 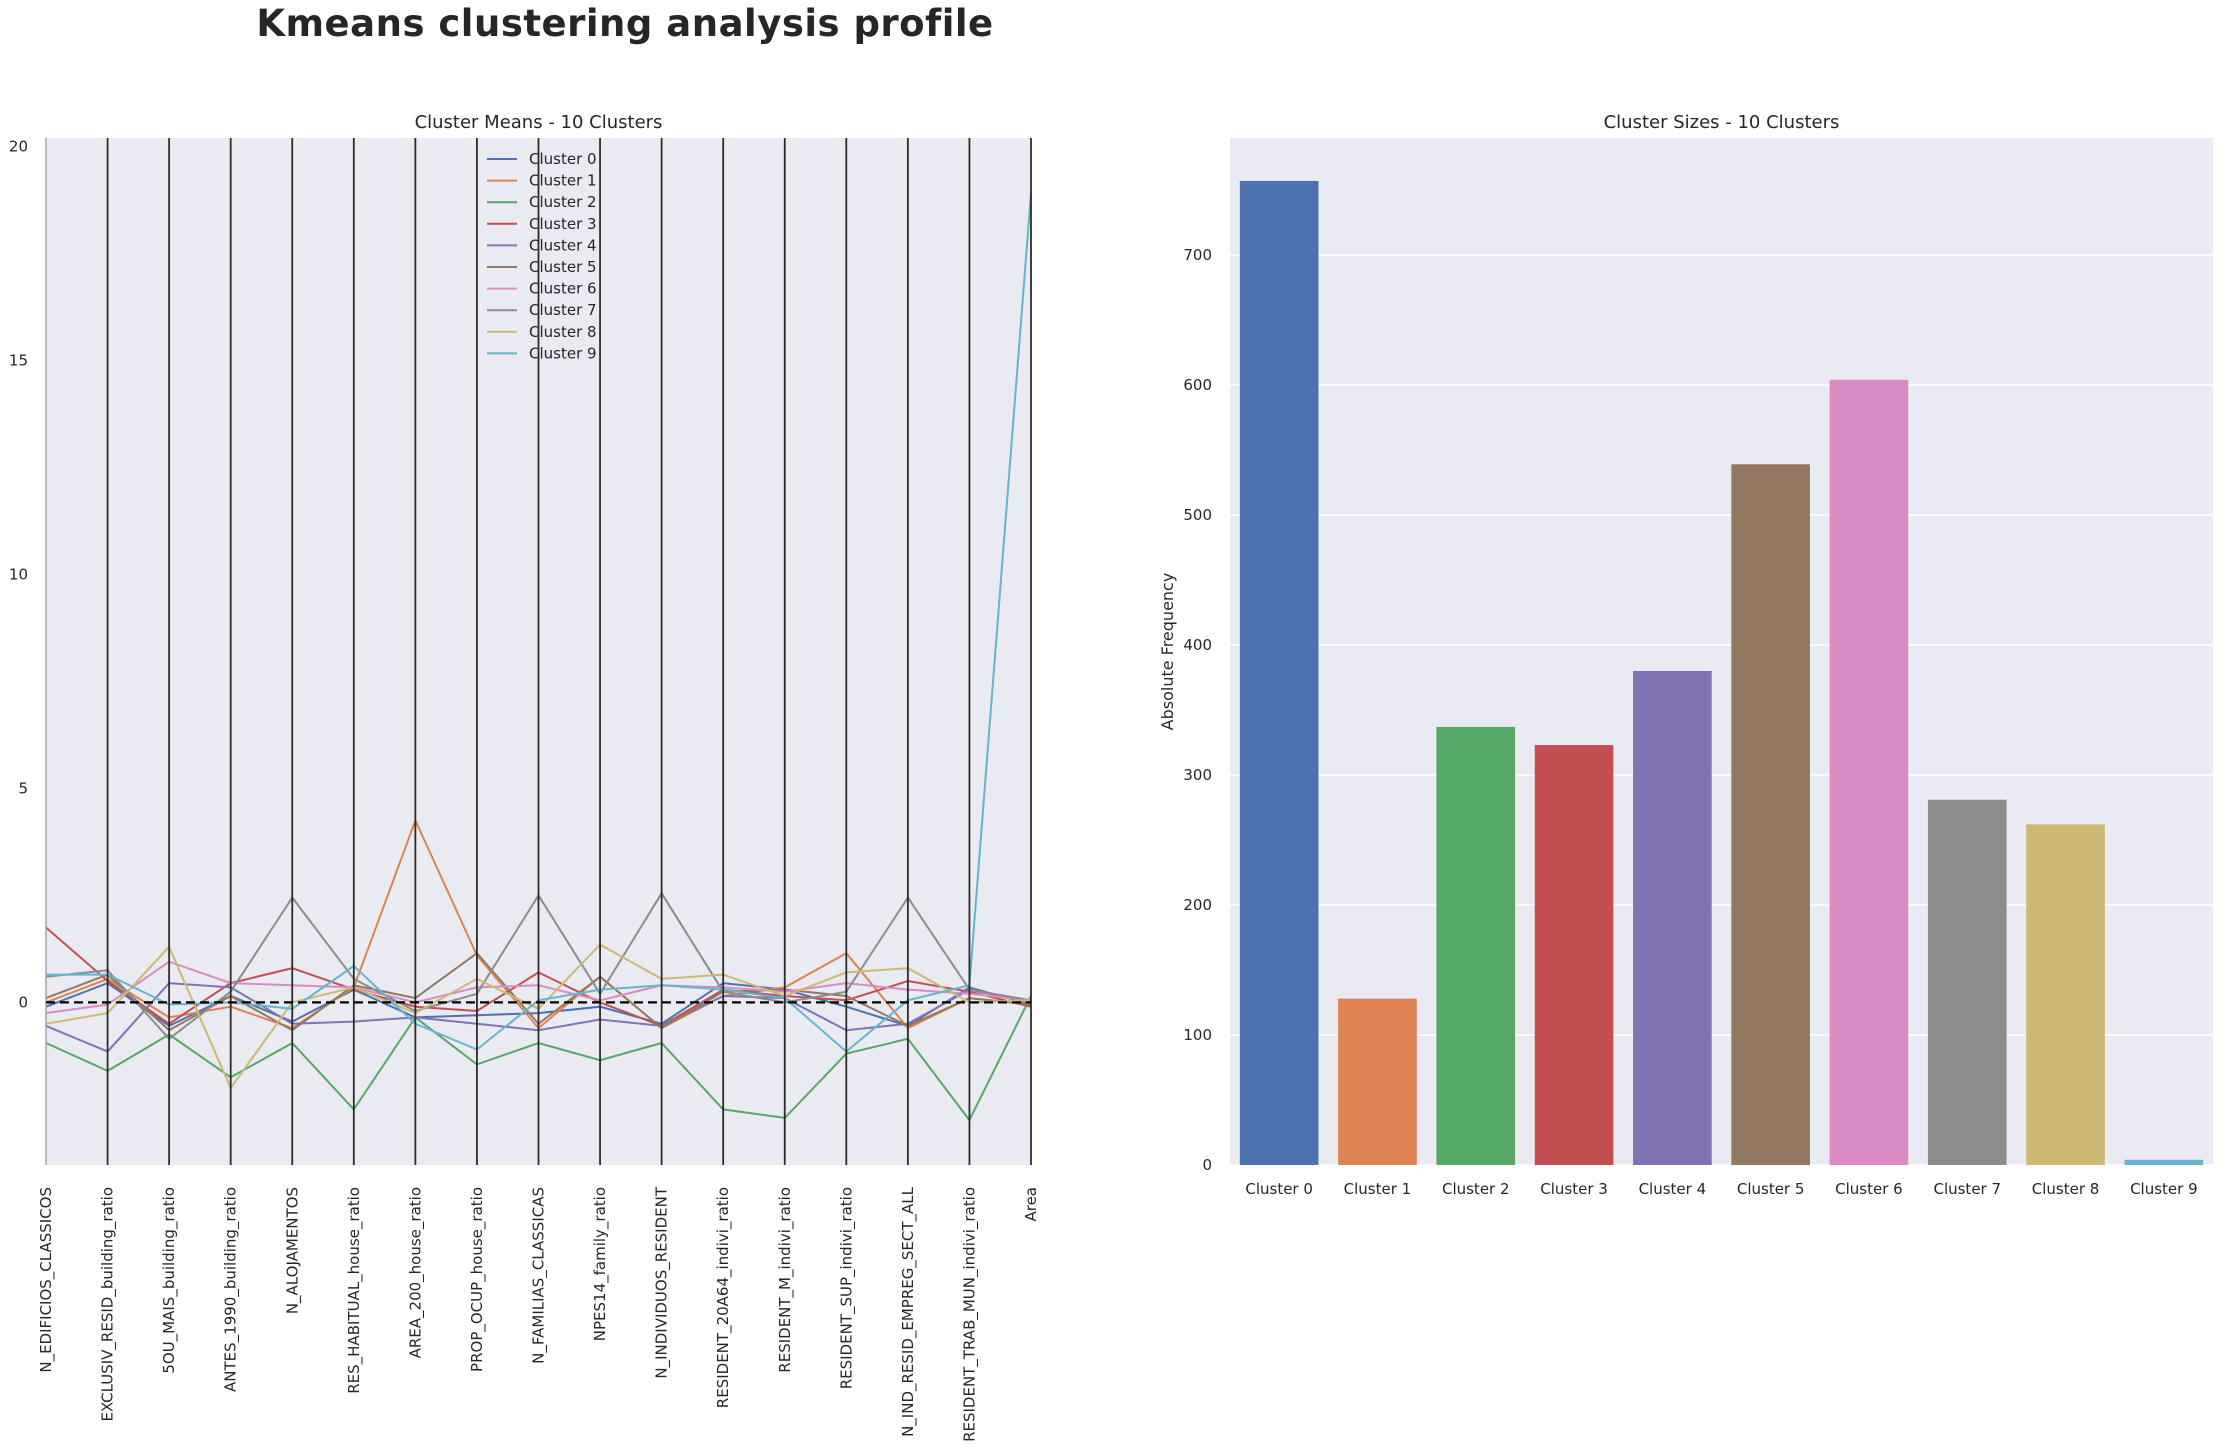 I want to click on x-tick-label: Cluster 5, so click(x=1771, y=1189).